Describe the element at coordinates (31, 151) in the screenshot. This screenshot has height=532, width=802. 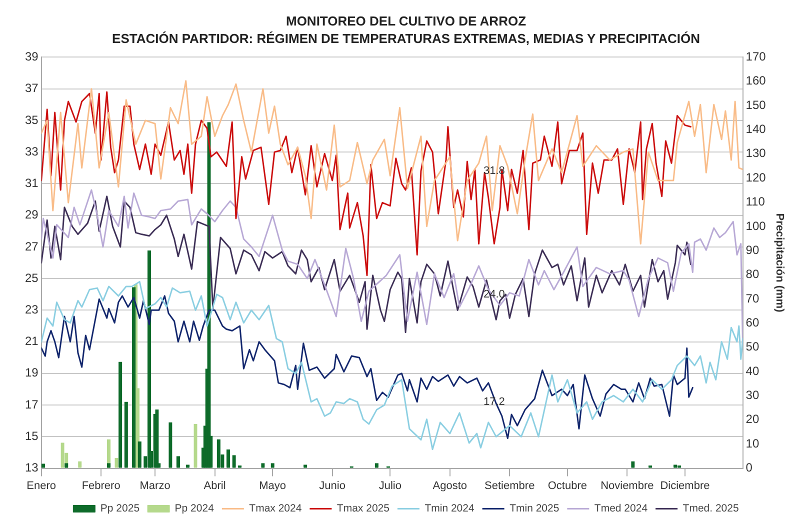
I see `y-tick-label: 33` at that location.